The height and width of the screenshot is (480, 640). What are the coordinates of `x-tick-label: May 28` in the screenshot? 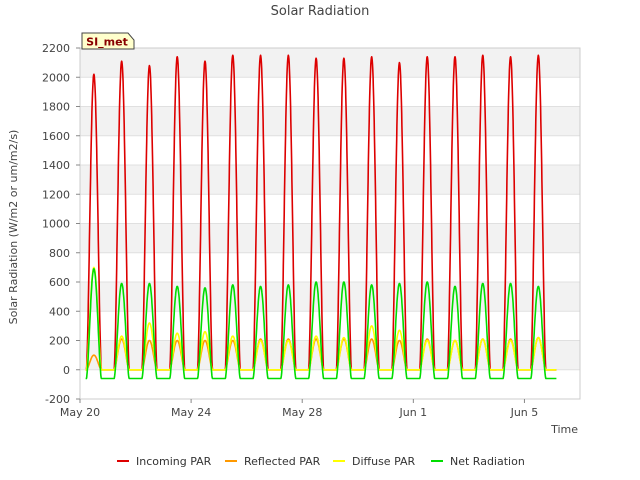 It's located at (302, 412).